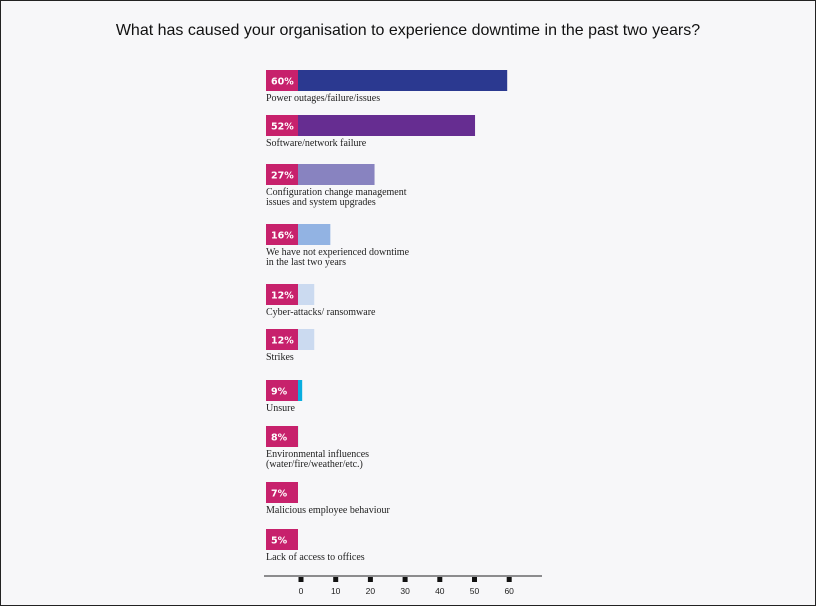  Describe the element at coordinates (336, 591) in the screenshot. I see `x-tick-label-10: 10` at that location.